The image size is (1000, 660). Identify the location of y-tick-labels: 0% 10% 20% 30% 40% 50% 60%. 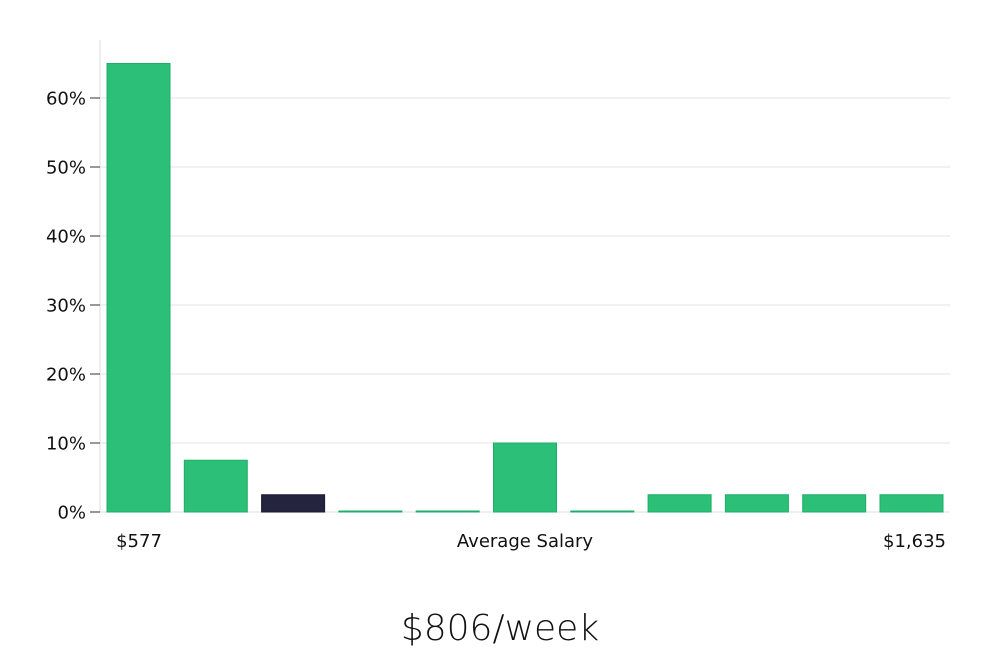
(73, 306).